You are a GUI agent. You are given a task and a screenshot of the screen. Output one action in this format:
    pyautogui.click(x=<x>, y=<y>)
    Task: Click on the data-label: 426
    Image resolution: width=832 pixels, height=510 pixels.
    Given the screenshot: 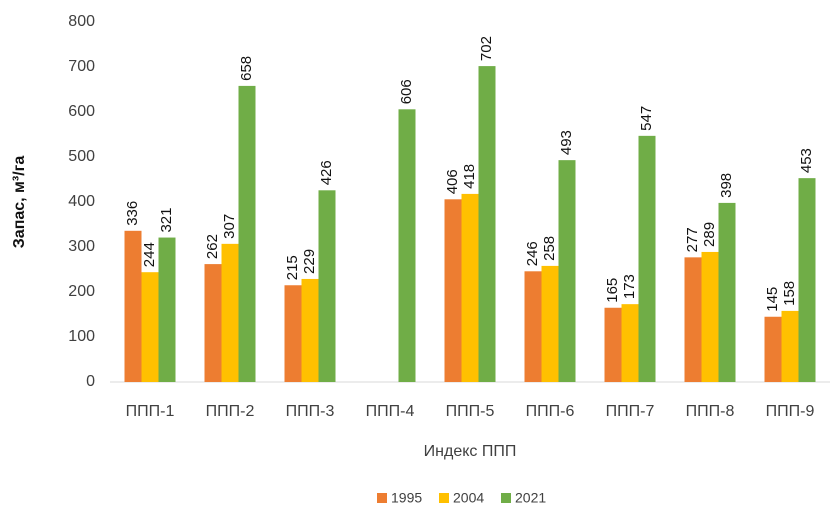 What is the action you would take?
    pyautogui.click(x=326, y=172)
    